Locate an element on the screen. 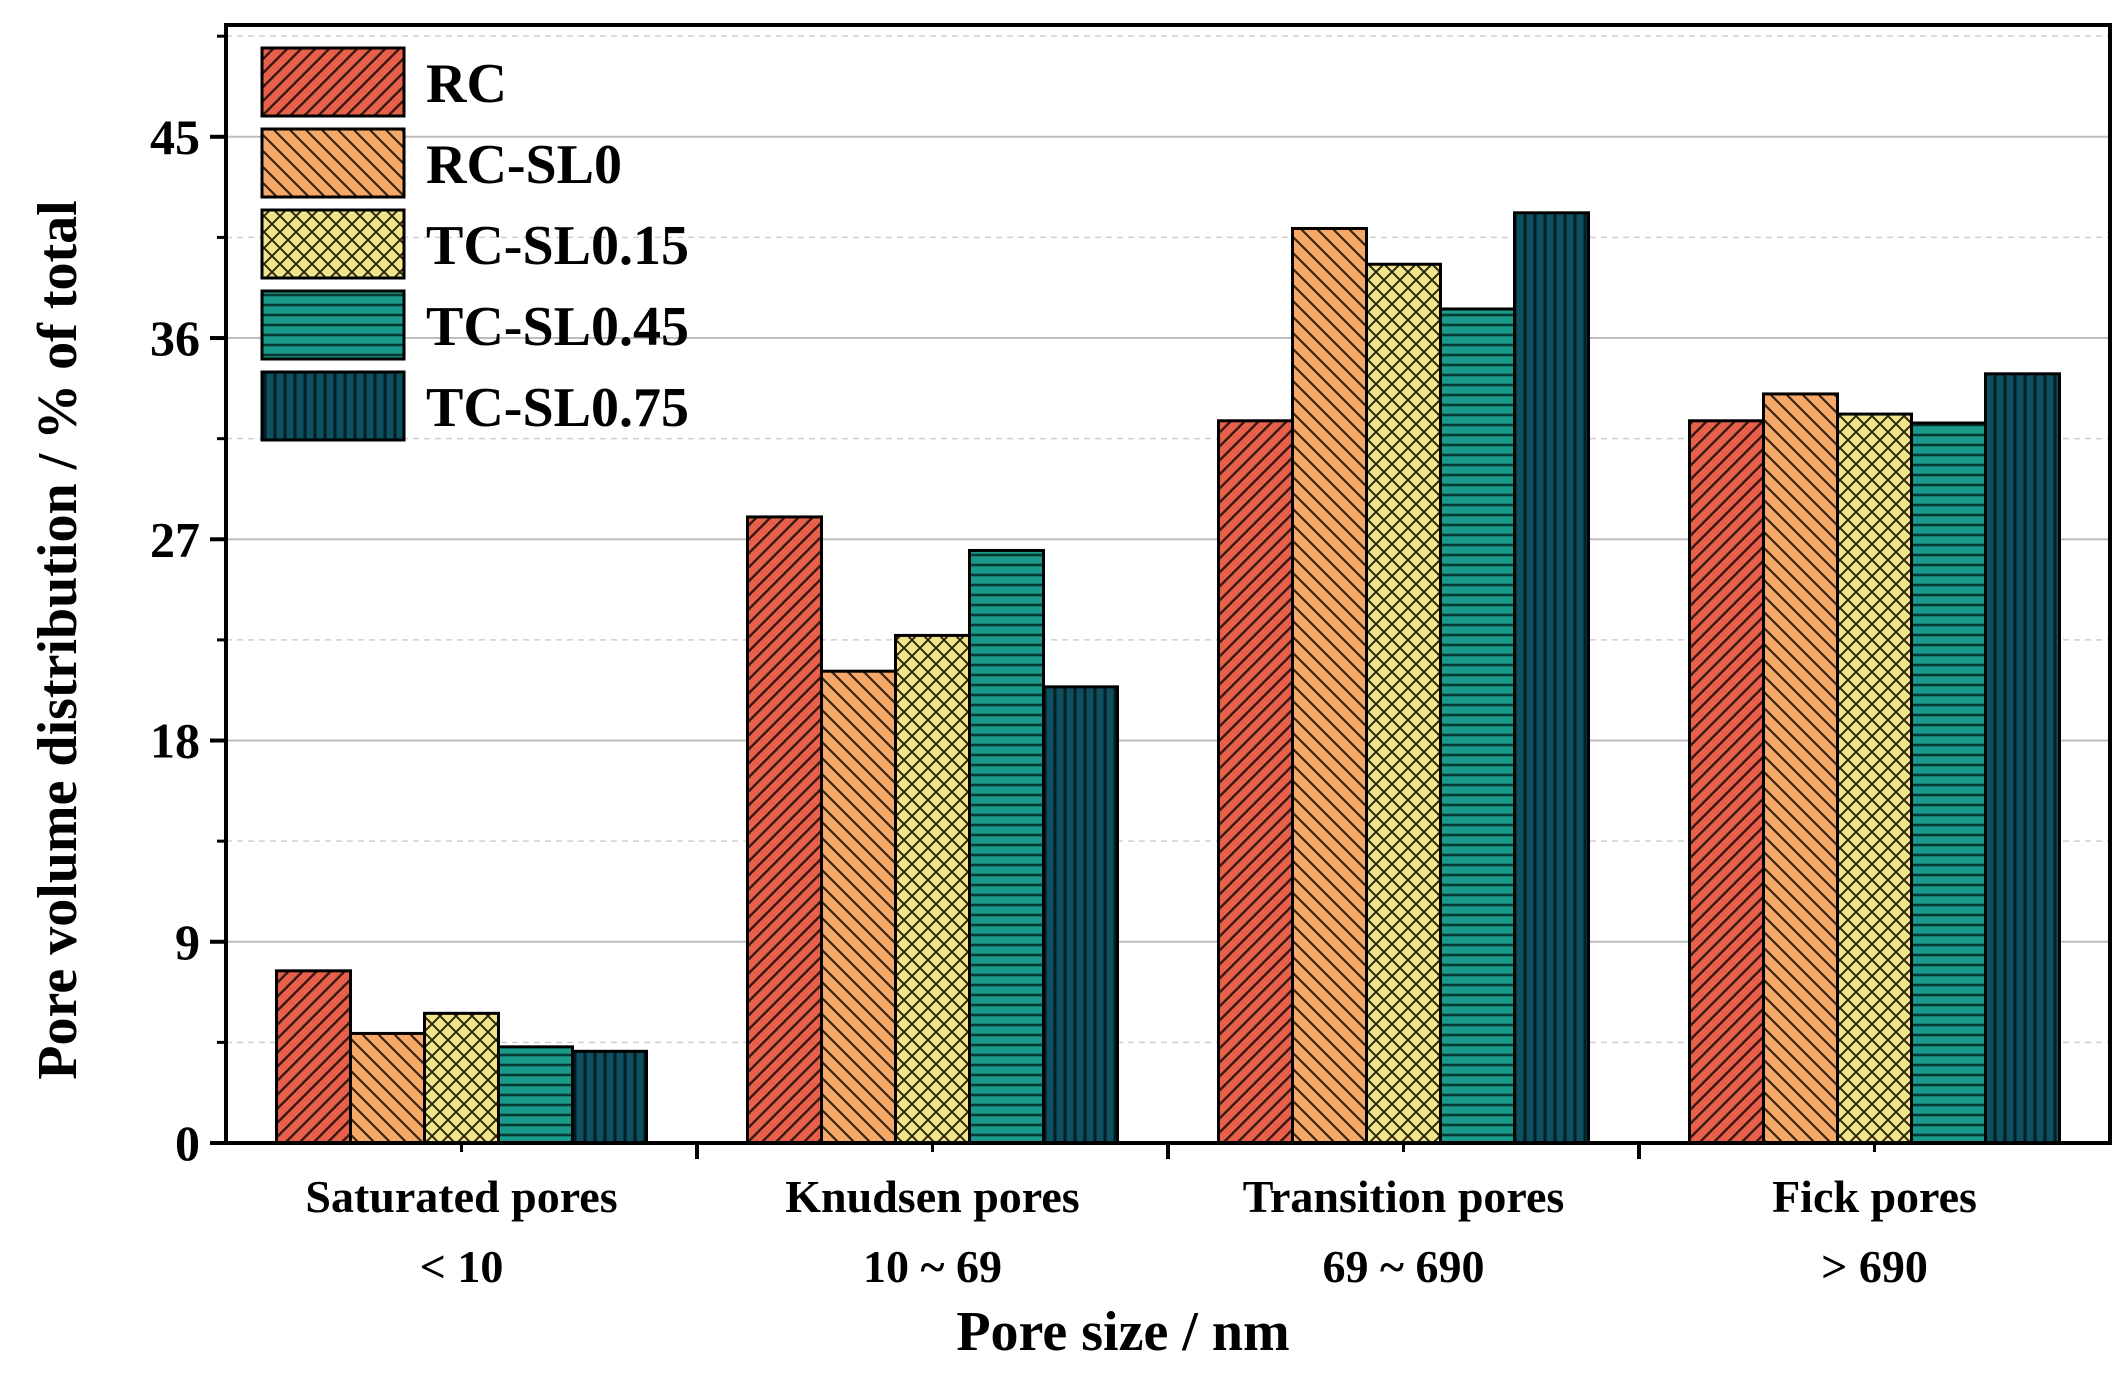 The height and width of the screenshot is (1382, 2125). x-category-label: Transition pores is located at coordinates (1404, 1196).